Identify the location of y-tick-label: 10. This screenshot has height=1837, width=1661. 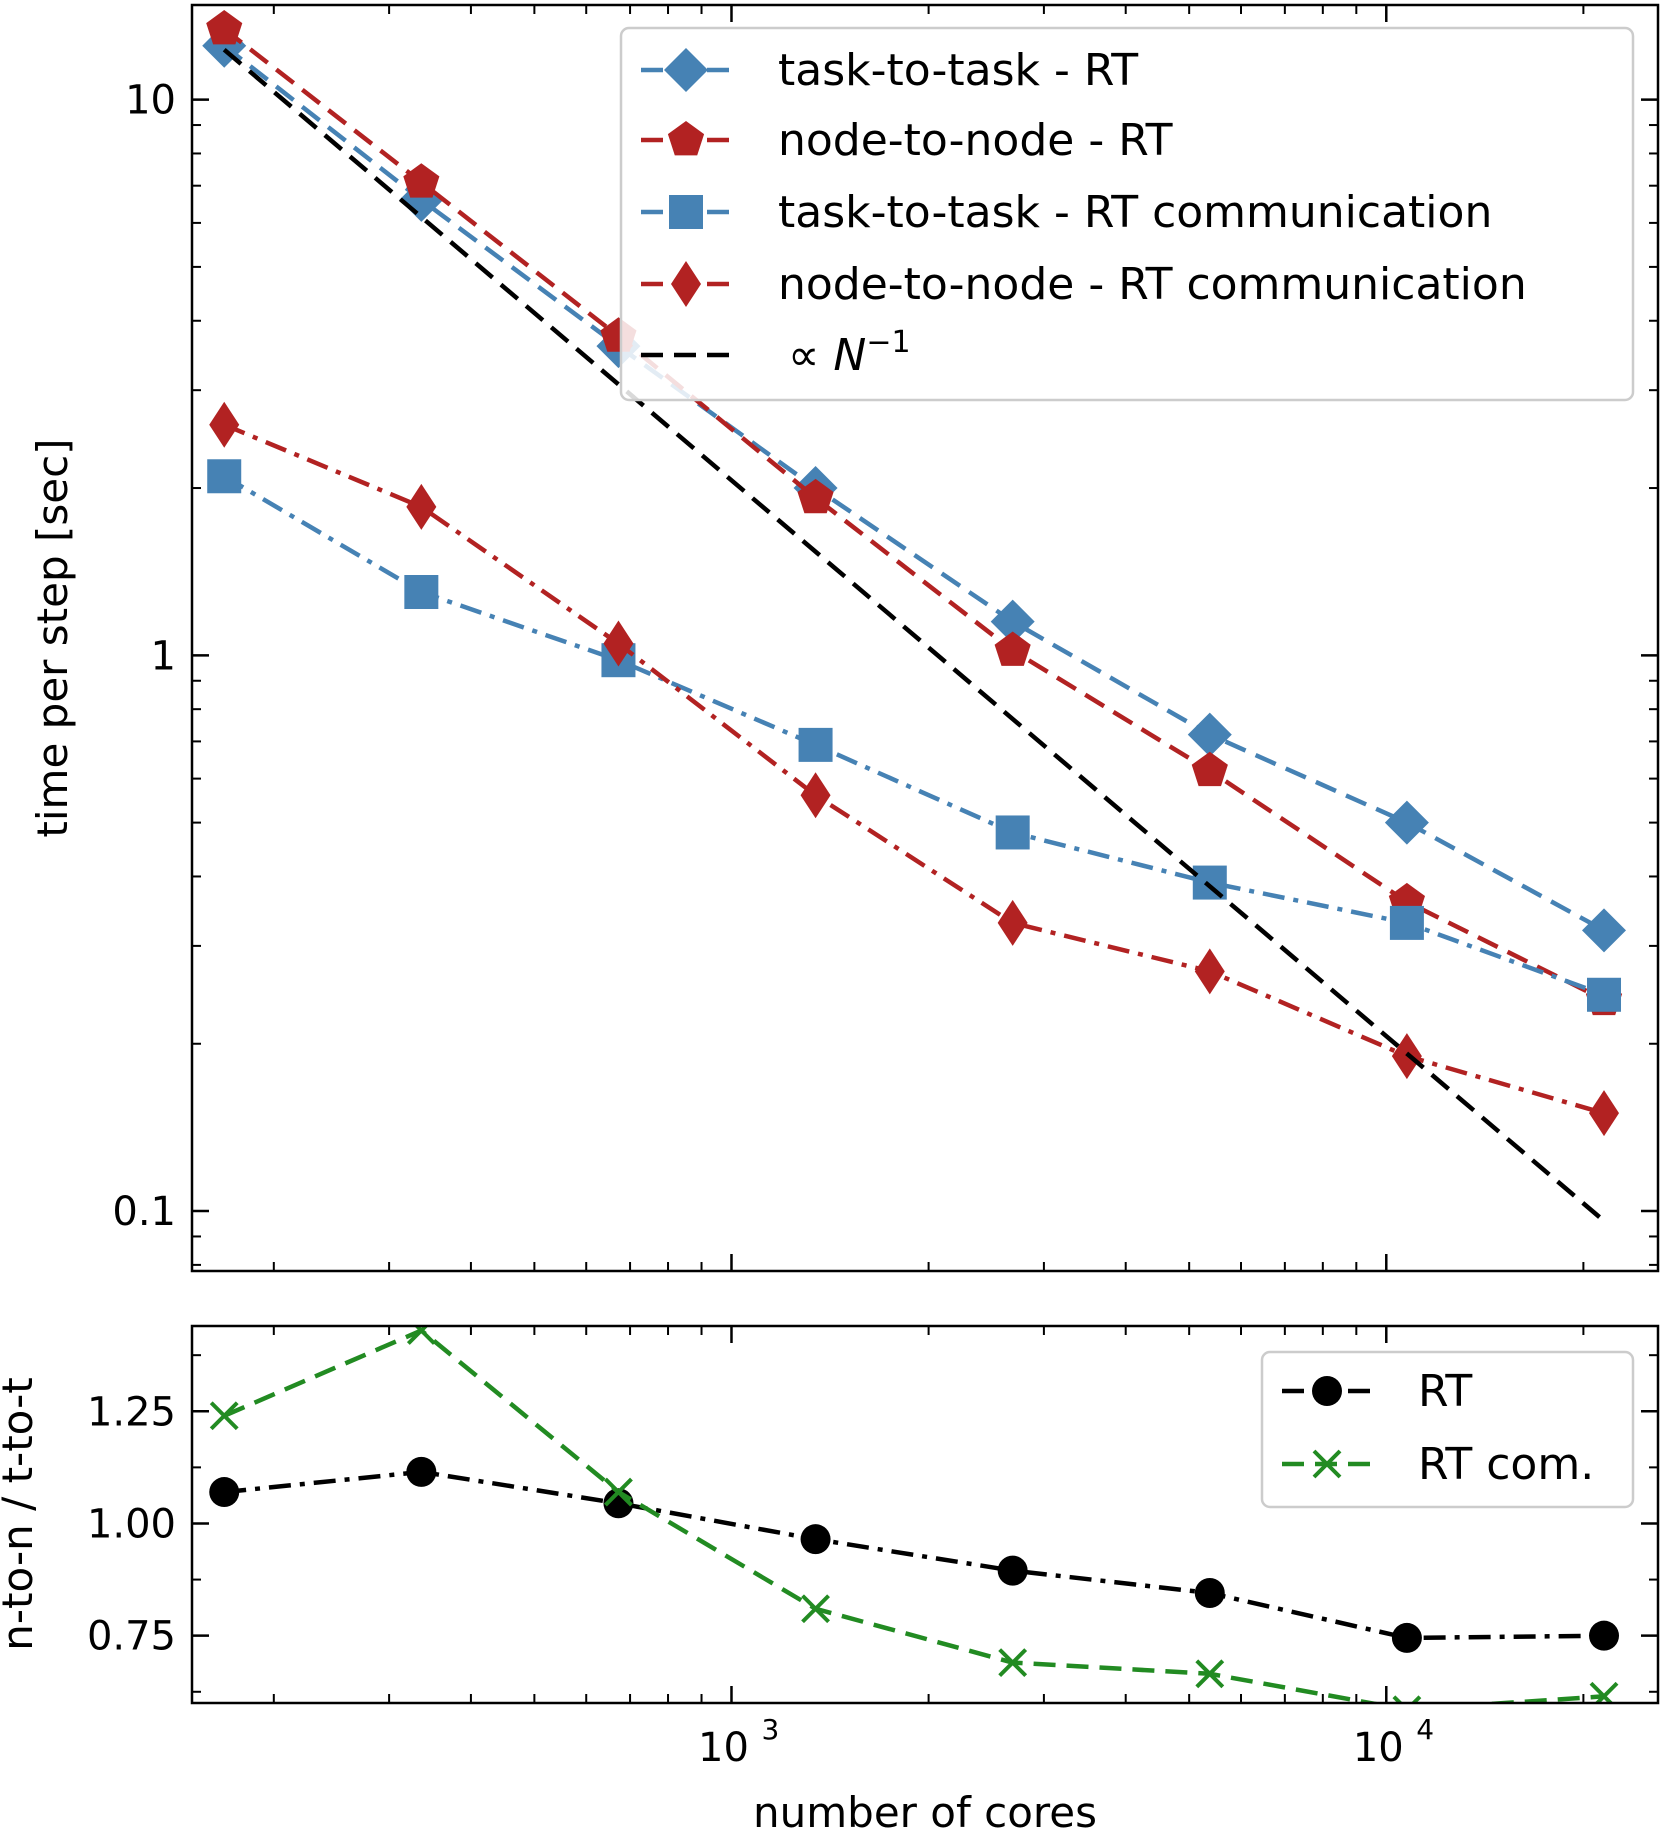
(150, 101).